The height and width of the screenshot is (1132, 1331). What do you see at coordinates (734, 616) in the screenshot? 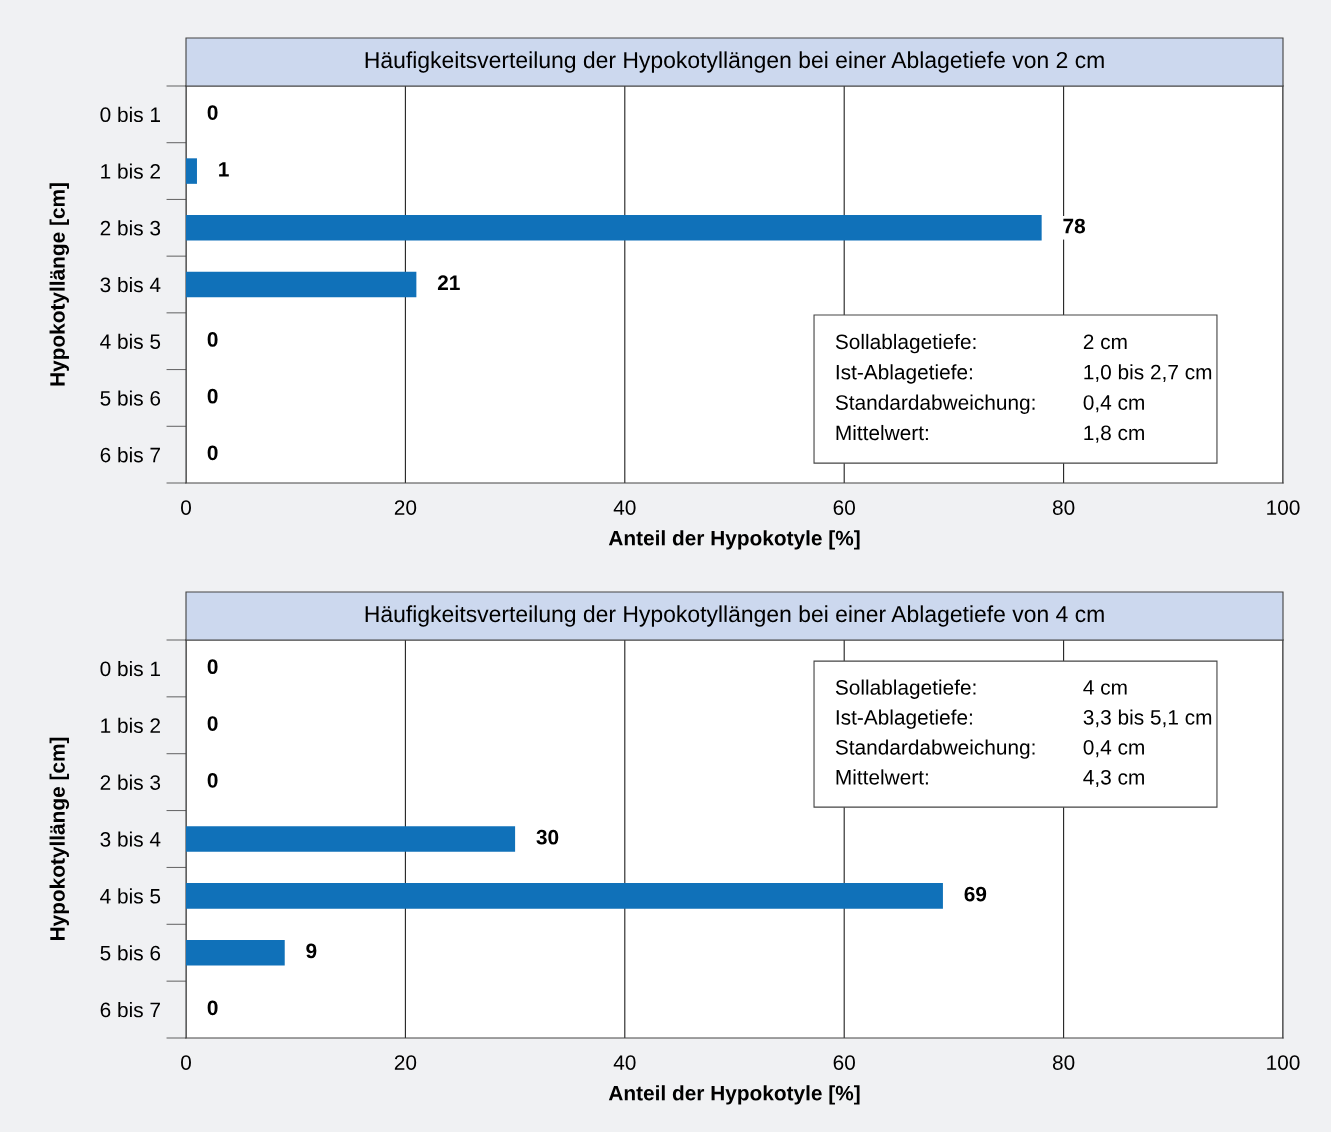
I see `chart-title: Häufigkeitsverteilung der Hypokotyllängen bei einer Ablagetiefe von 4 cm` at bounding box center [734, 616].